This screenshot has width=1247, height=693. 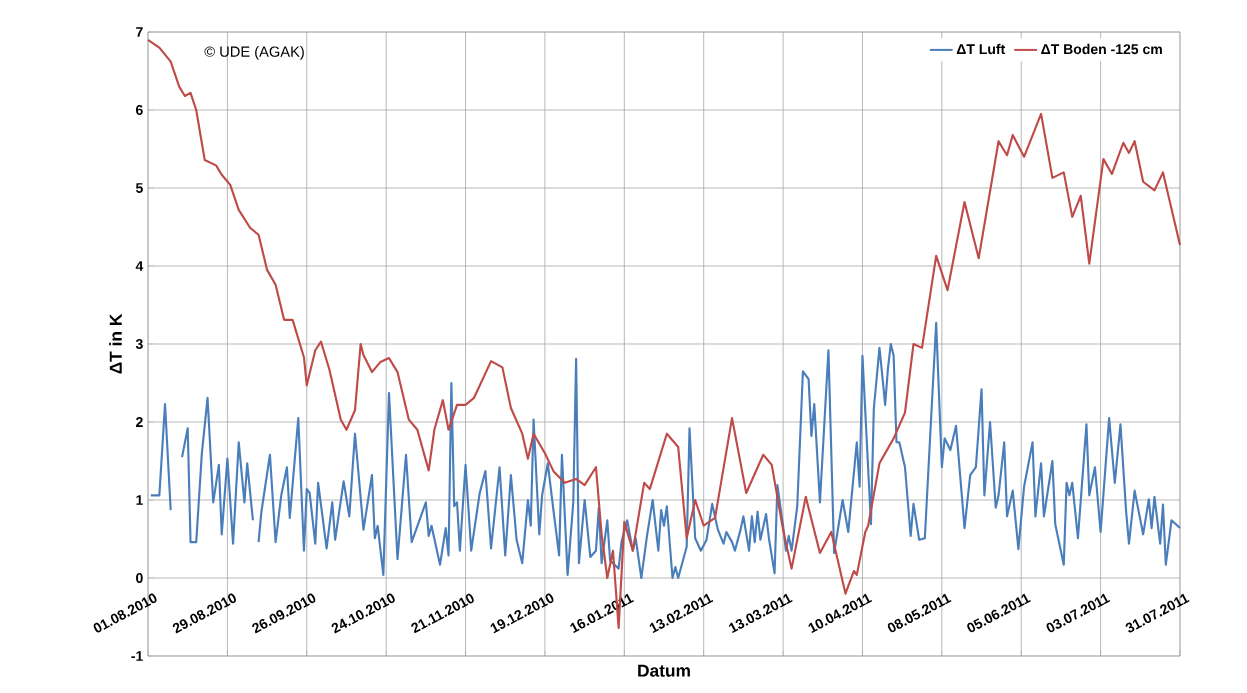 I want to click on x-axis-title: Datum, so click(x=664, y=670).